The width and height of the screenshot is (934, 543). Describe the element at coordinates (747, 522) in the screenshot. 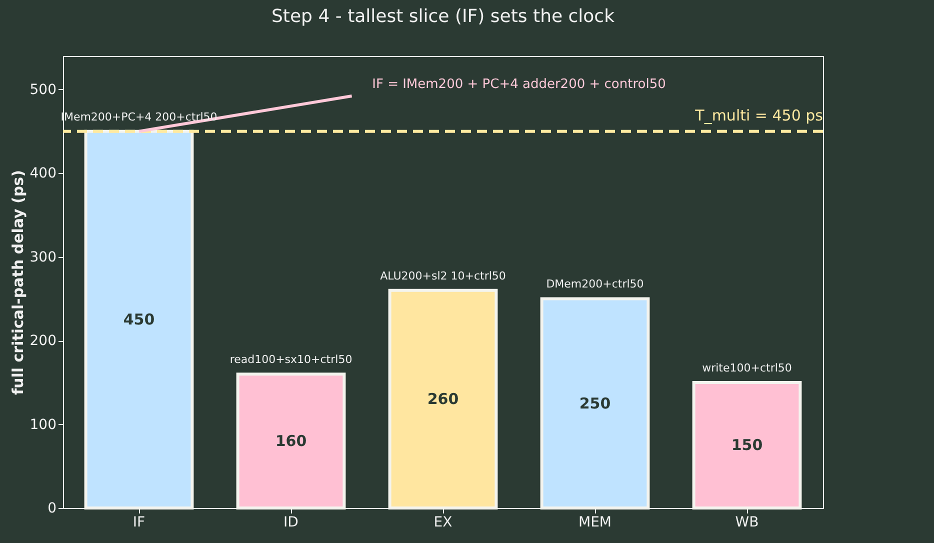

I see `x-tick-label: WB` at that location.